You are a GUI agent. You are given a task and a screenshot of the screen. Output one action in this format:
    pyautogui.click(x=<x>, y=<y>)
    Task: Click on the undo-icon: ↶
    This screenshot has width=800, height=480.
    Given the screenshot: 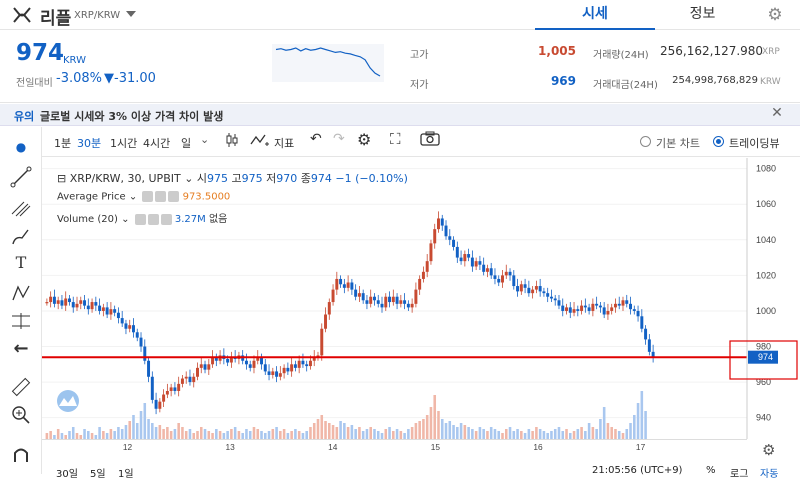 What is the action you would take?
    pyautogui.click(x=316, y=139)
    